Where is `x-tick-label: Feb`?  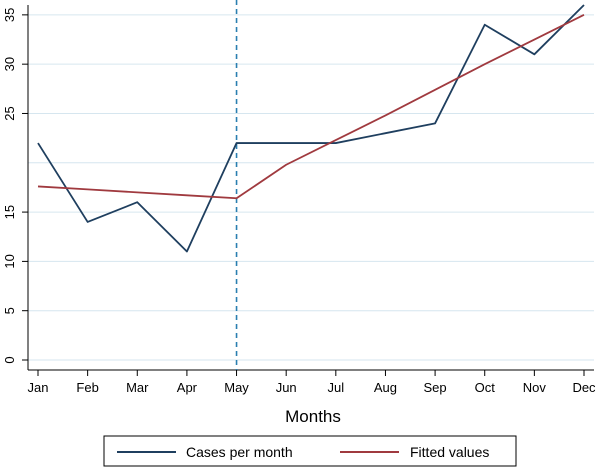
x-tick-label: Feb is located at coordinates (87, 387).